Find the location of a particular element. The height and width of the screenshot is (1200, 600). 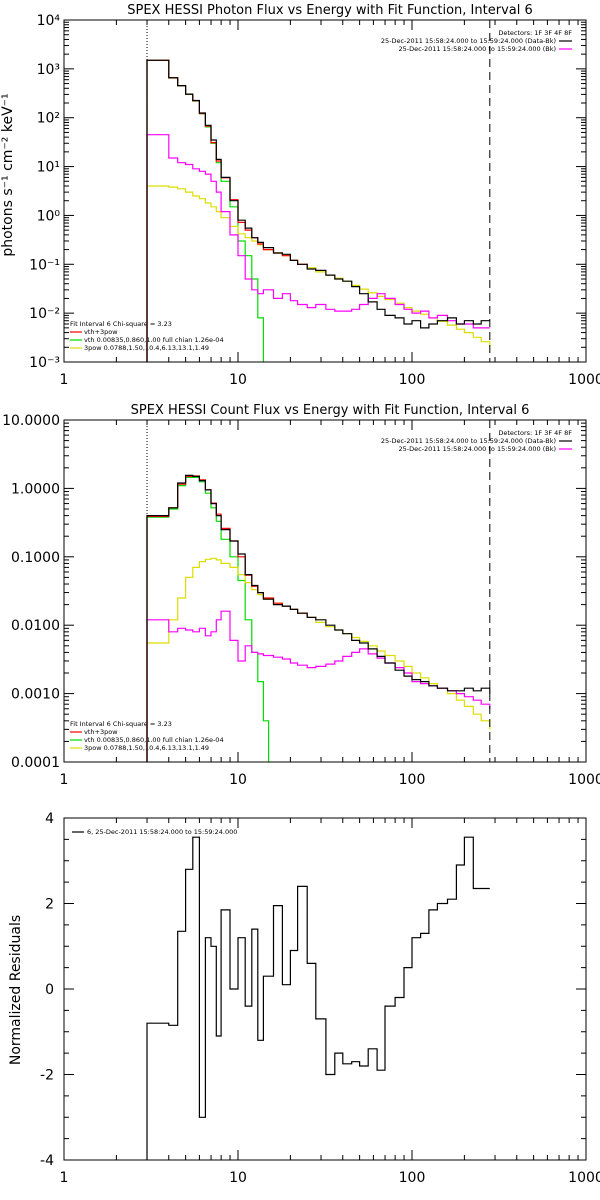

y-tick-label: 0.0100 is located at coordinates (35, 626).